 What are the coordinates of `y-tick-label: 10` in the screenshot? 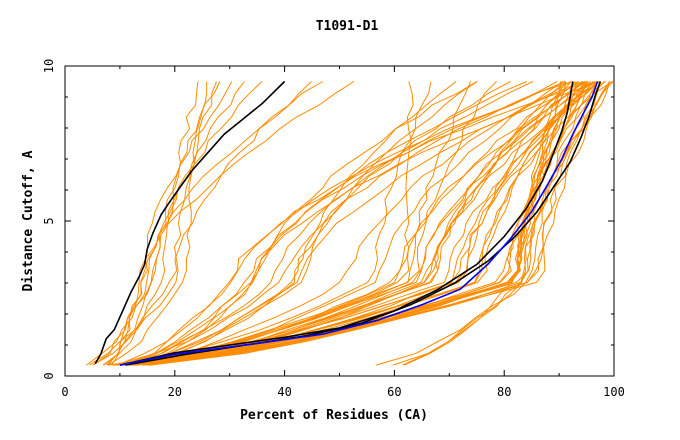 It's located at (49, 66).